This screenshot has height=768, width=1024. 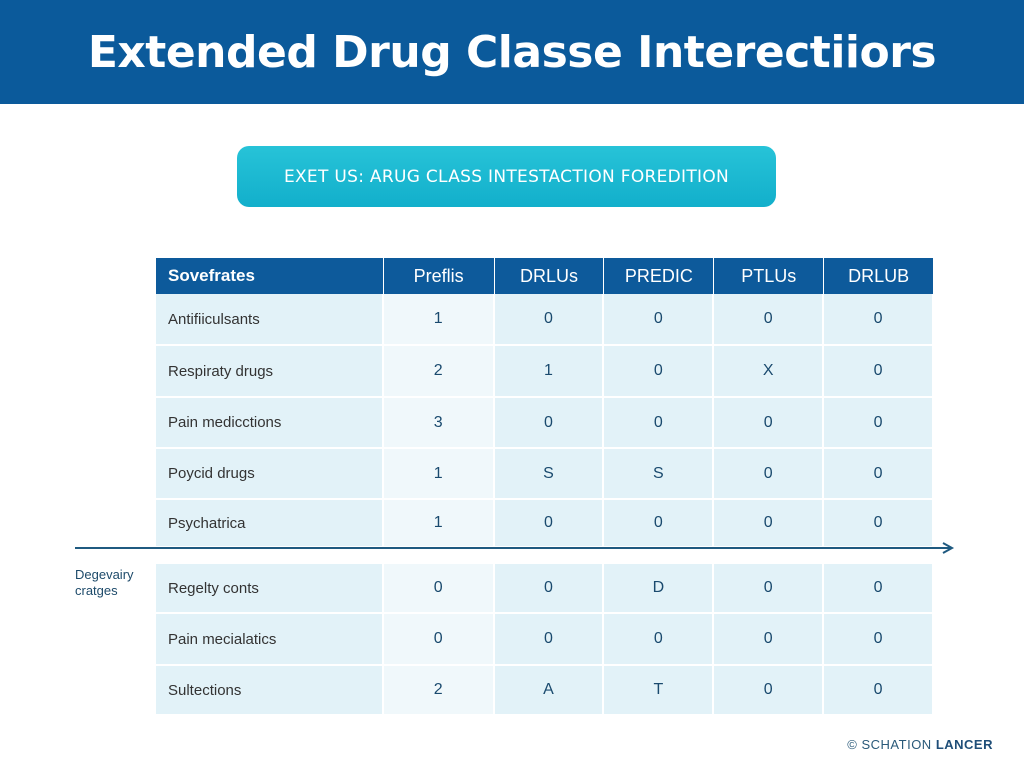 I want to click on row-label: Regelty conts, so click(x=270, y=589).